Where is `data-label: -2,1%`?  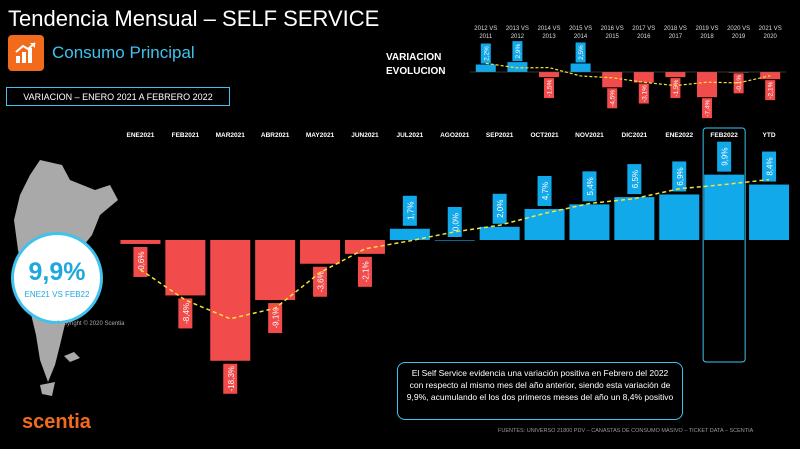
data-label: -2,1% is located at coordinates (365, 271).